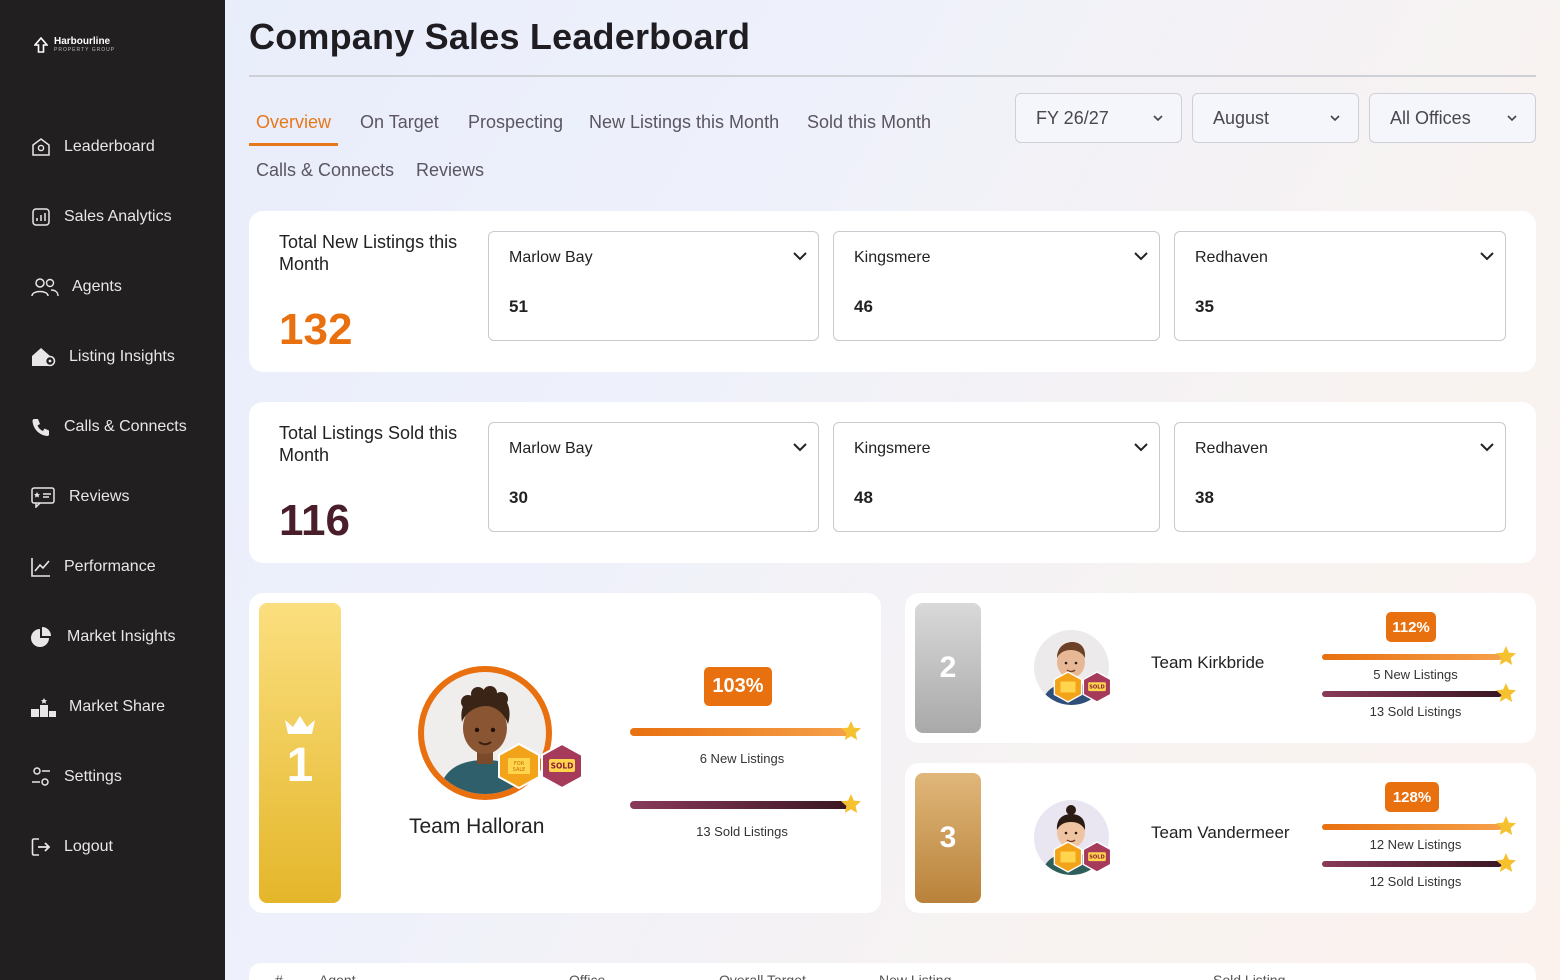 The width and height of the screenshot is (1560, 980). What do you see at coordinates (294, 123) in the screenshot?
I see `tab-overview: Overview` at bounding box center [294, 123].